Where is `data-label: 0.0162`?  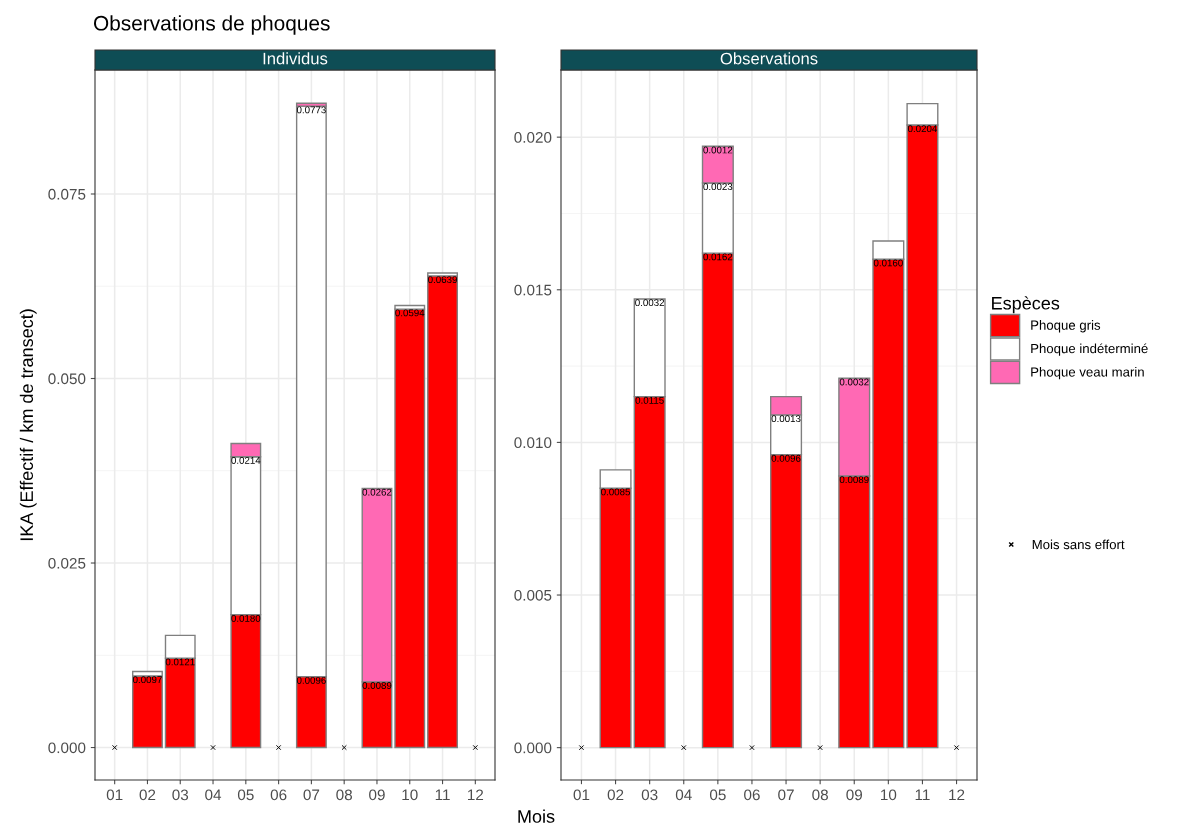 data-label: 0.0162 is located at coordinates (718, 257).